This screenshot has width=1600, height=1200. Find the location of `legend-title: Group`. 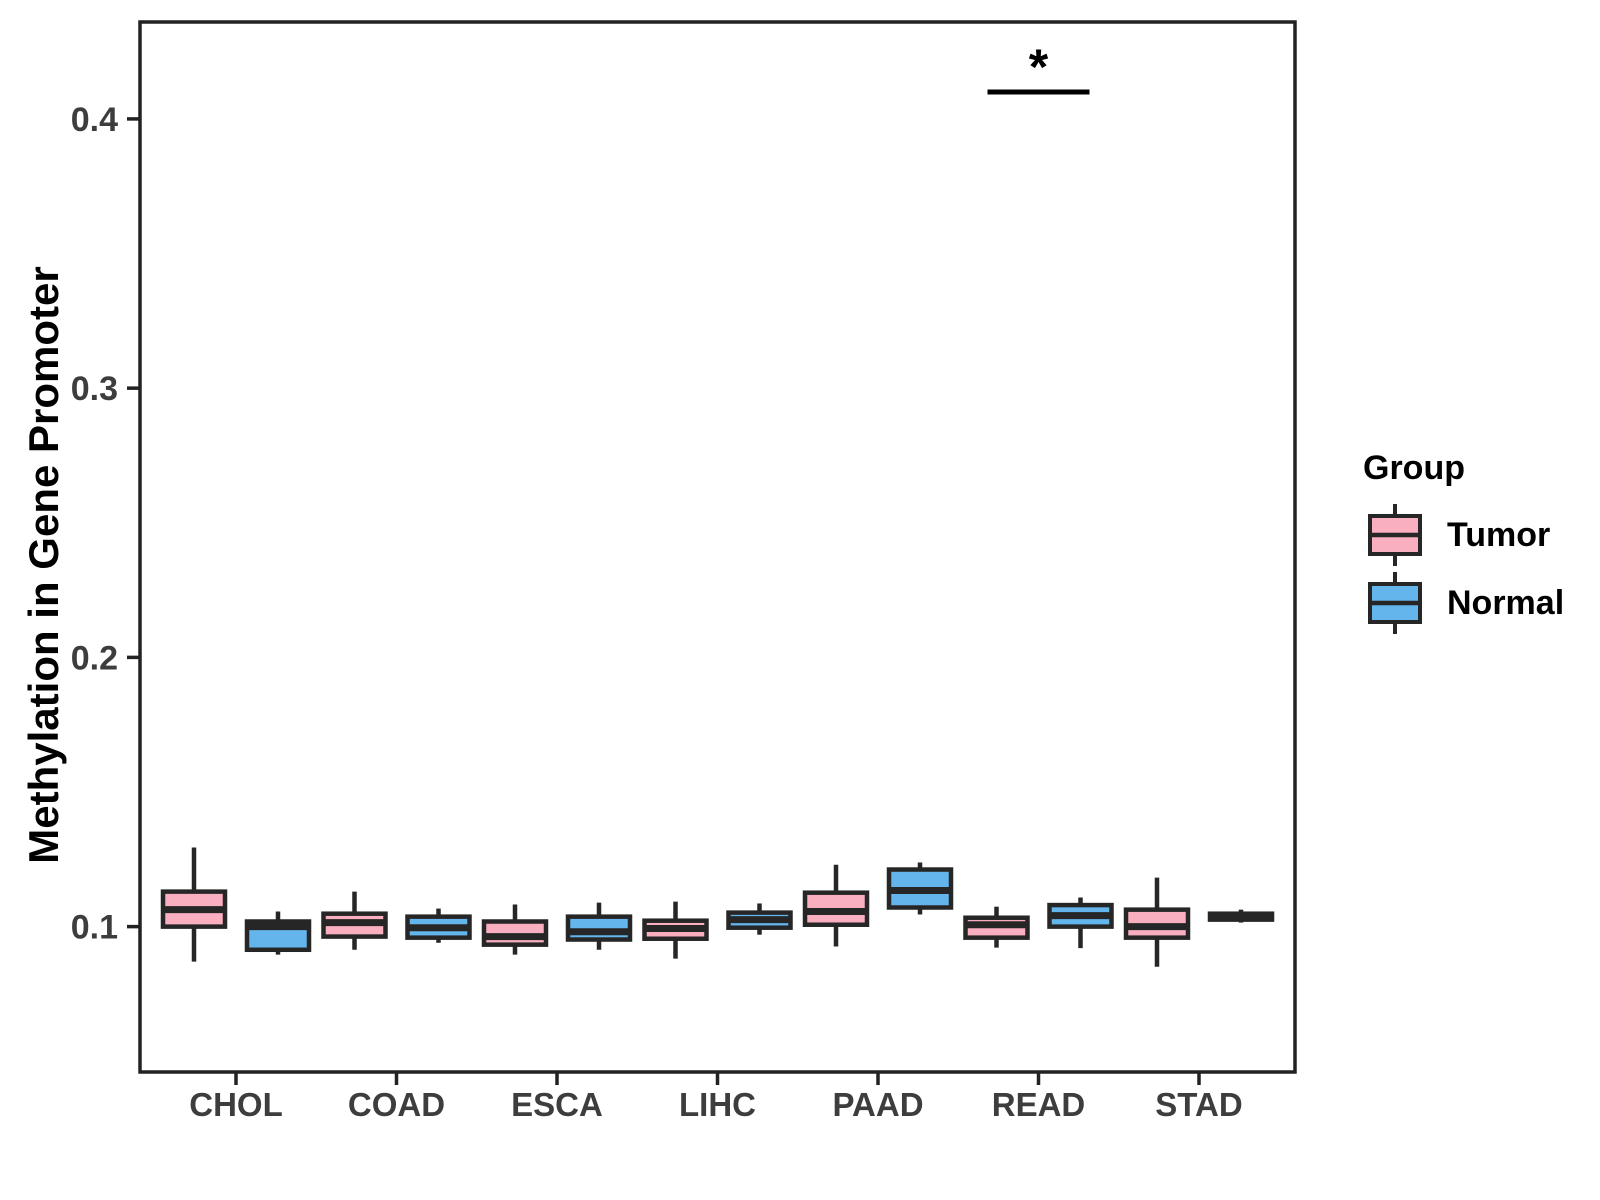

legend-title: Group is located at coordinates (1414, 468).